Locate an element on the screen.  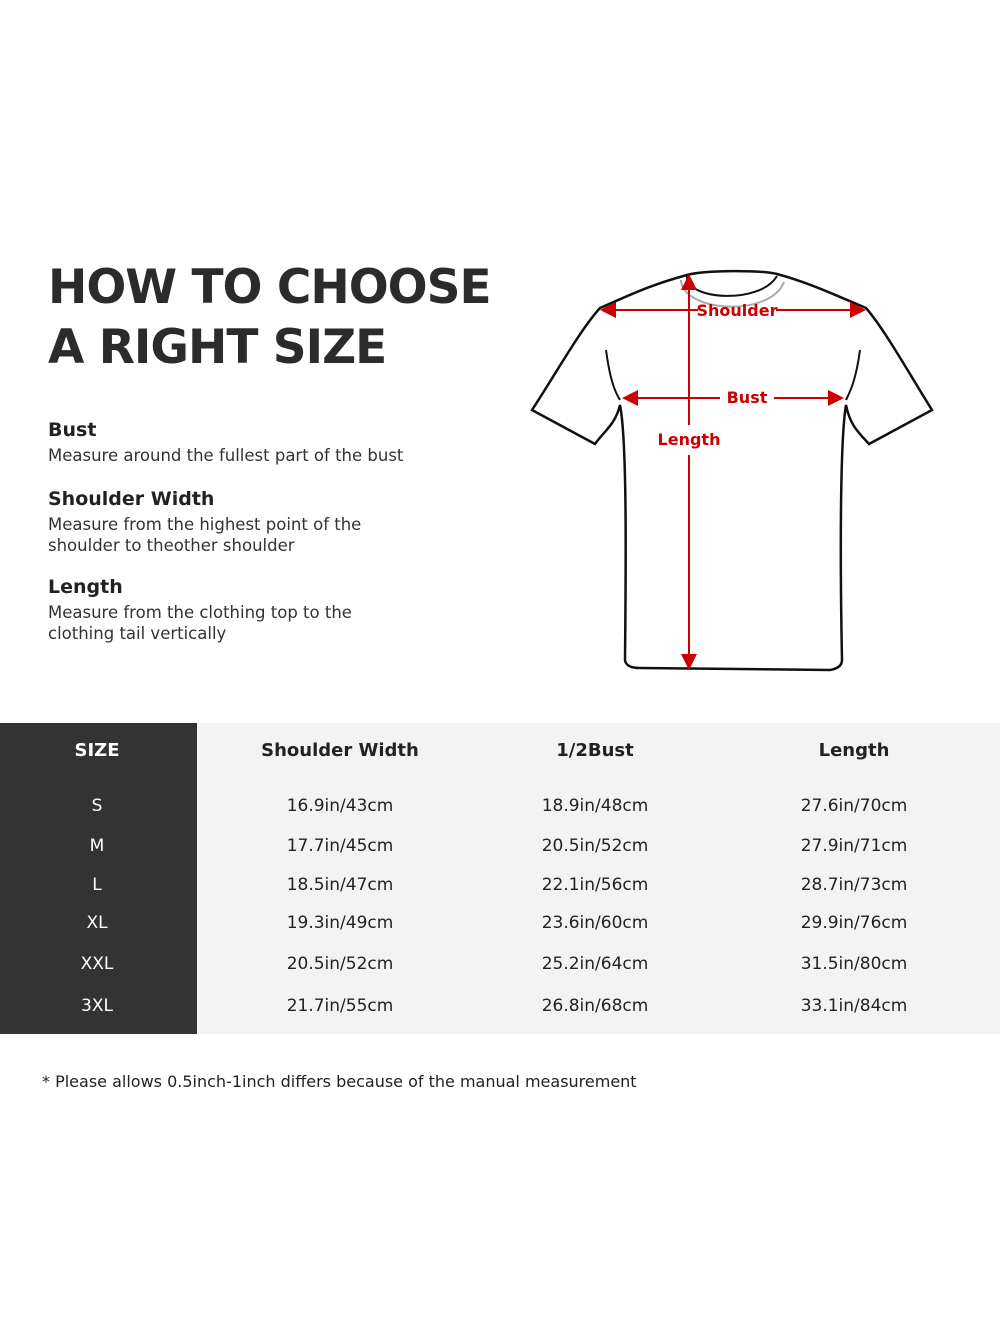
table-cell: 19.3in/49cm is located at coordinates (340, 923).